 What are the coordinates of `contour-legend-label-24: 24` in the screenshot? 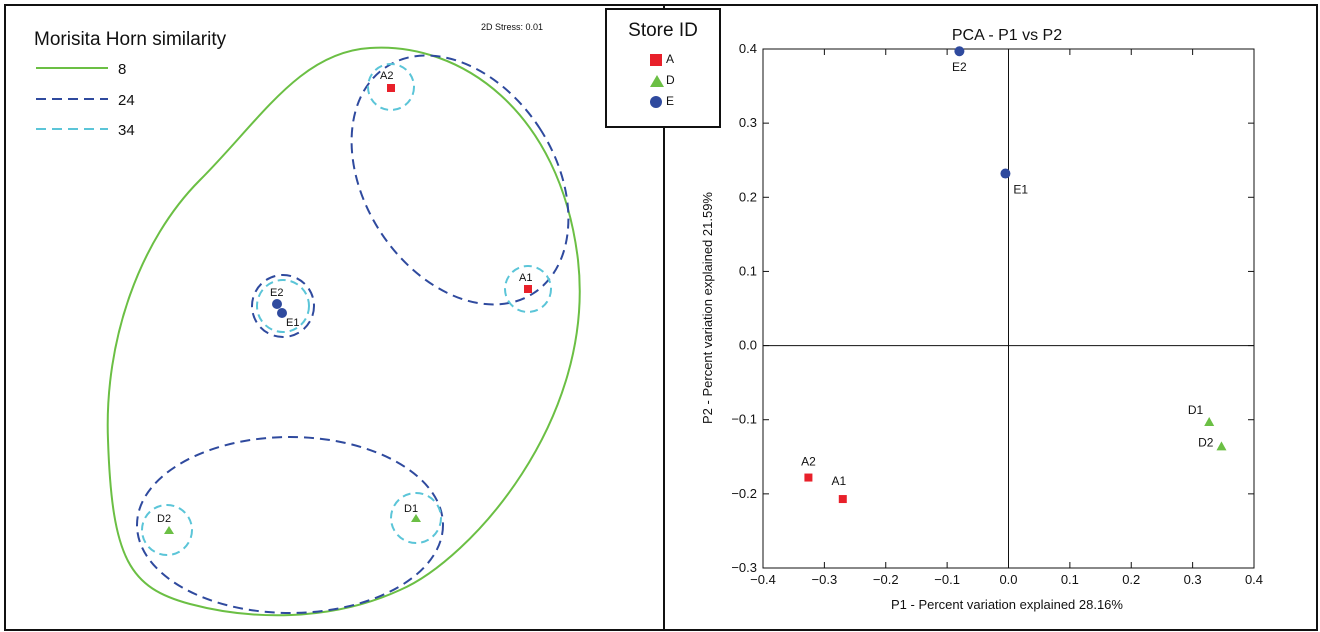 It's located at (126, 100).